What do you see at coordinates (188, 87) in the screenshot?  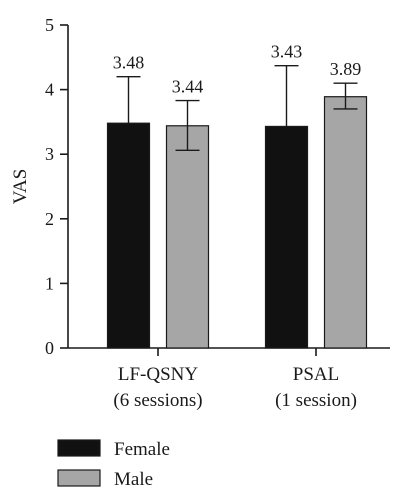 I see `data-label: 3.44` at bounding box center [188, 87].